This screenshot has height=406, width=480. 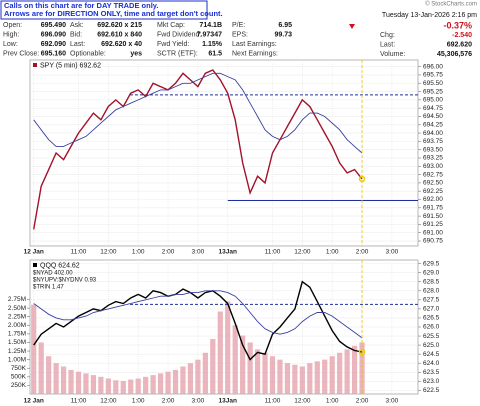 I want to click on quote-value: 692.620 x 215, so click(x=119, y=25).